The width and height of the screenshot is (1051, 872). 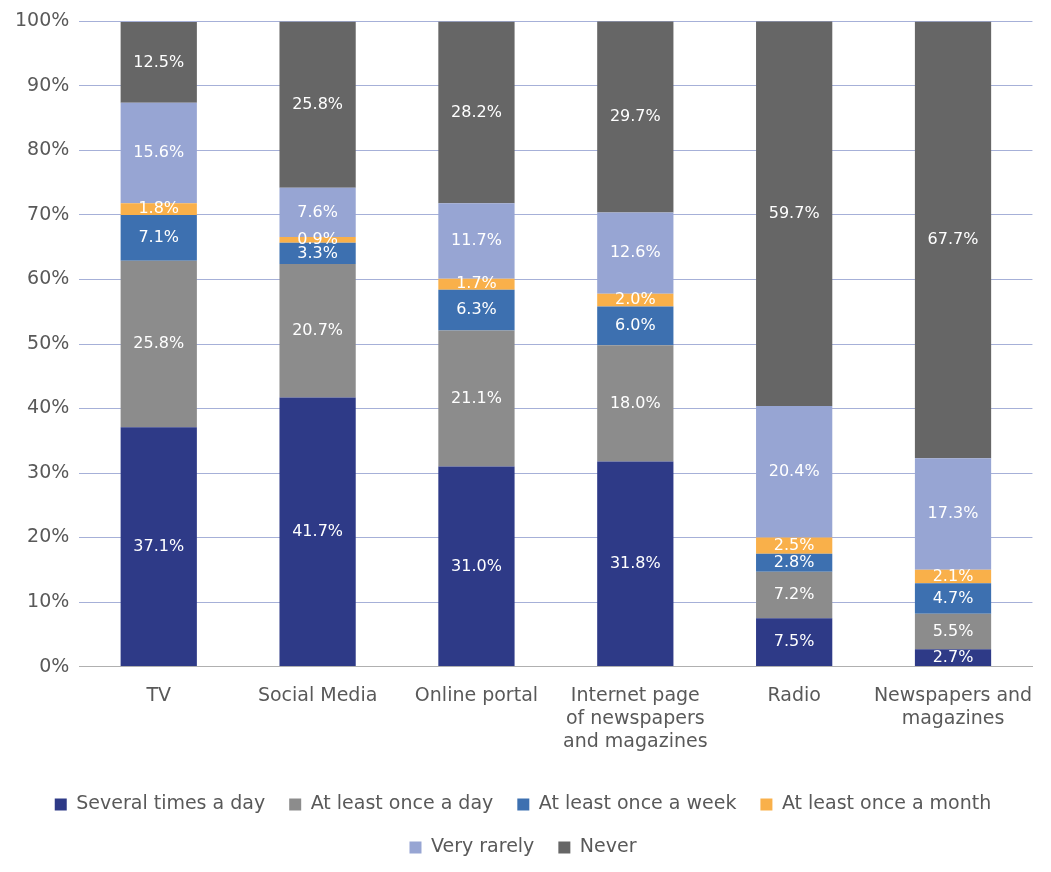 I want to click on x-tick-label: Online portal, so click(x=476, y=693).